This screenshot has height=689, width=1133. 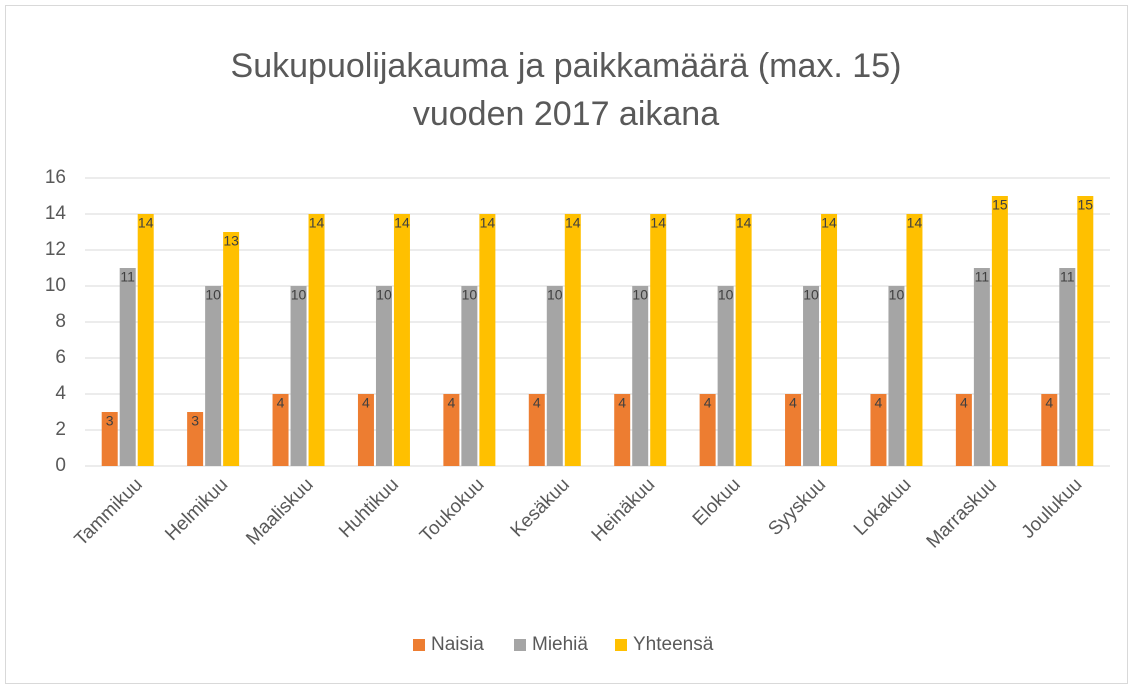 What do you see at coordinates (56, 213) in the screenshot?
I see `y-tick-label: 14` at bounding box center [56, 213].